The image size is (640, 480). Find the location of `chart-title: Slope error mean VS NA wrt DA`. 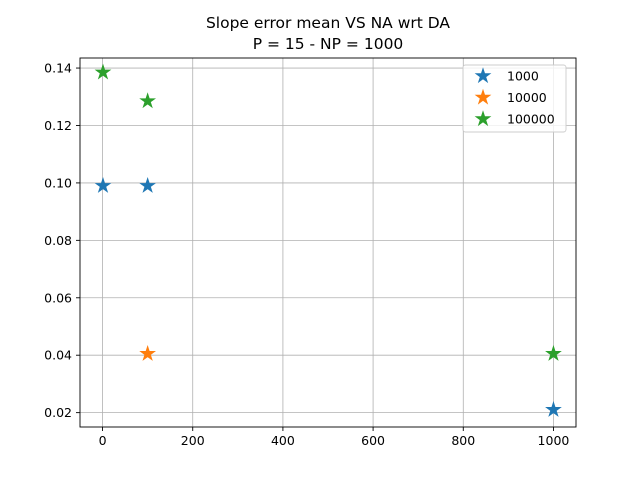

chart-title: Slope error mean VS NA wrt DA is located at coordinates (328, 23).